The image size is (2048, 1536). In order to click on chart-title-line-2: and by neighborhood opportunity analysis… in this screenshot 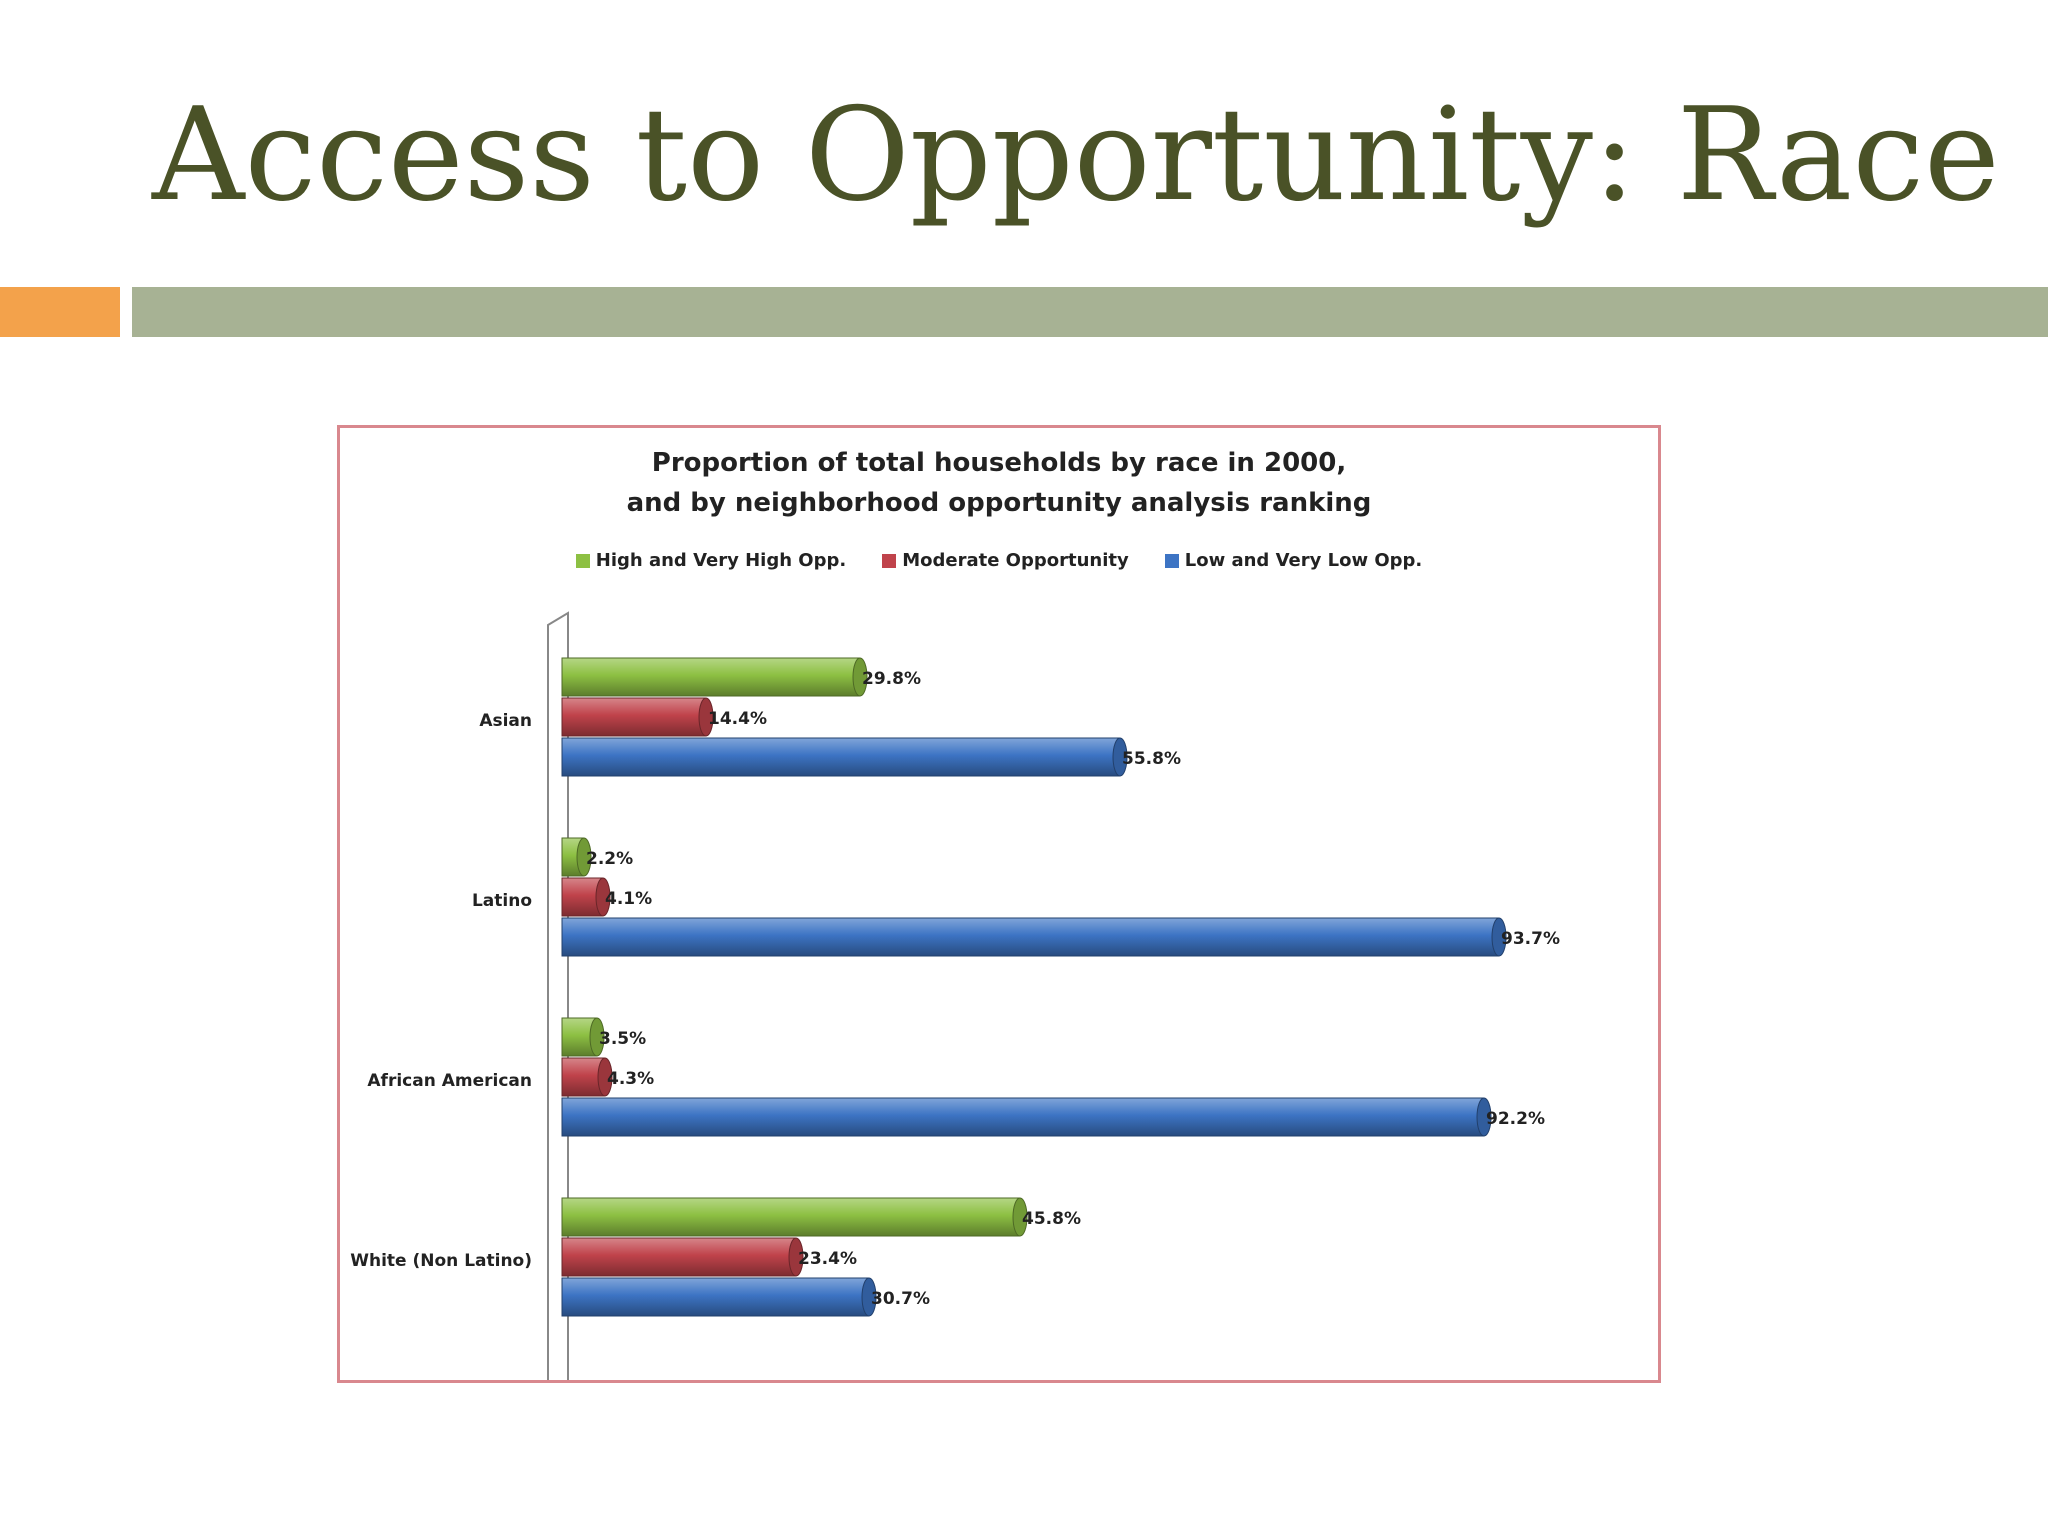, I will do `click(999, 503)`.